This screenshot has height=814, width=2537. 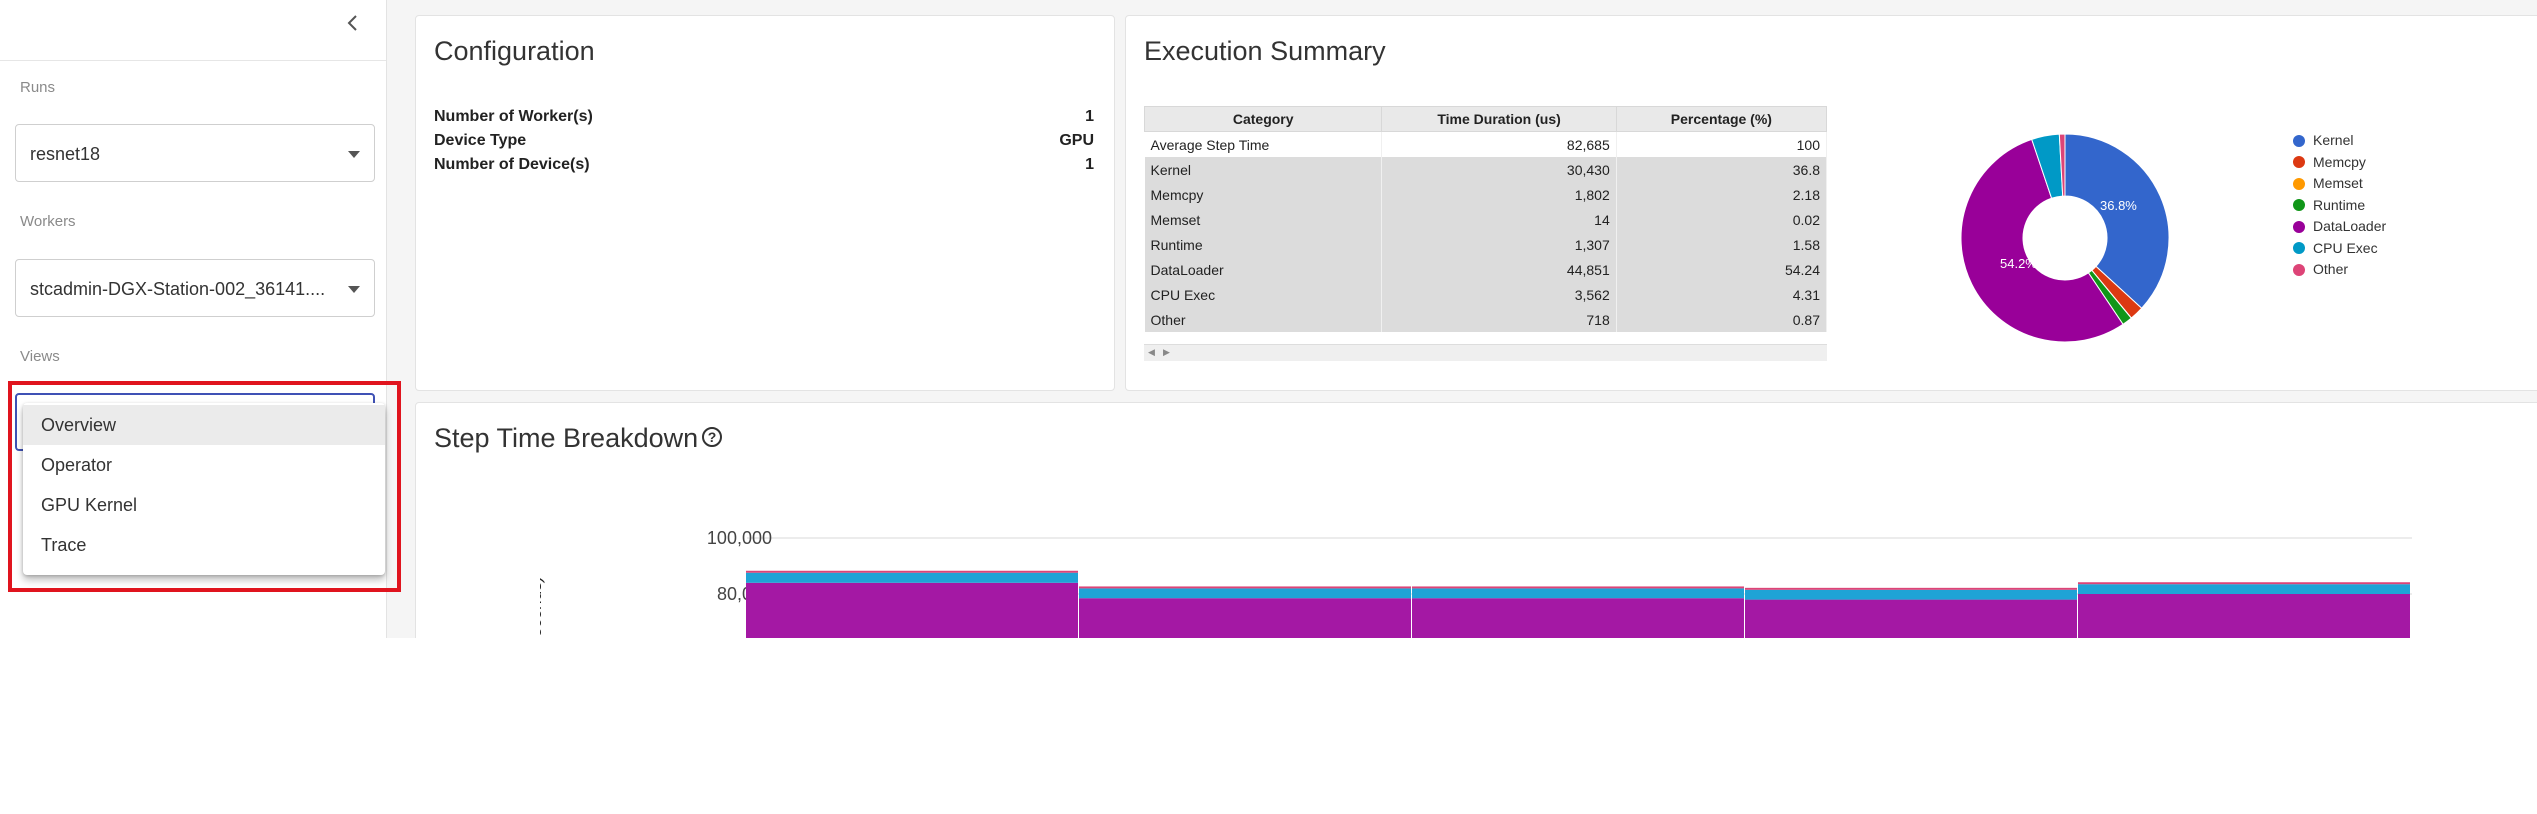 I want to click on cell-category: CPU Exec, so click(x=1263, y=294).